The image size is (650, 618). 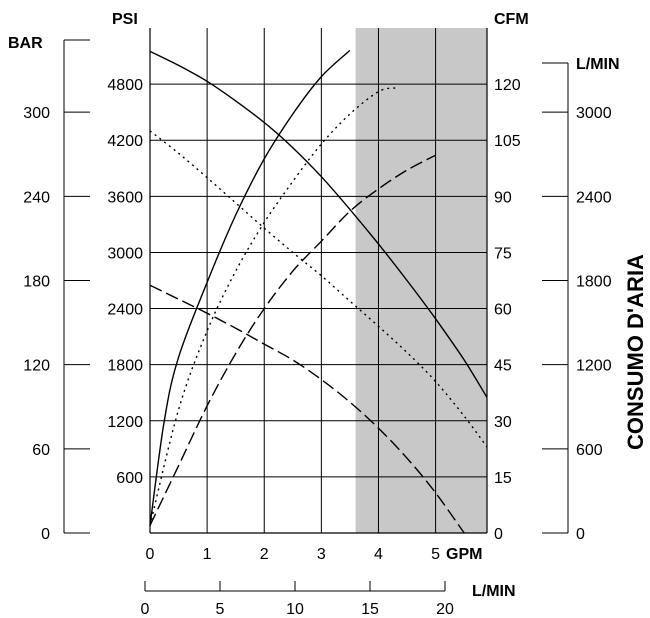 I want to click on bar-unit-label: BAR, so click(x=25, y=43).